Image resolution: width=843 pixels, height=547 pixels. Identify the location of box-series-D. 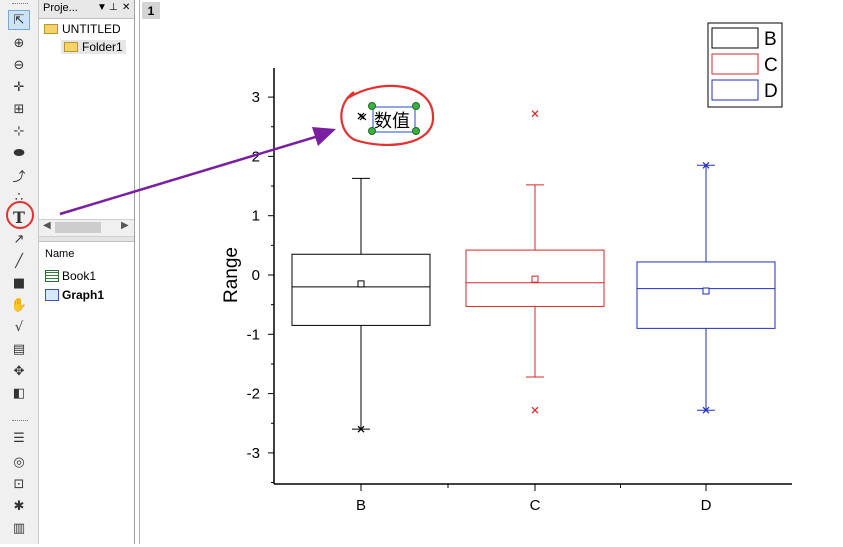
(706, 287).